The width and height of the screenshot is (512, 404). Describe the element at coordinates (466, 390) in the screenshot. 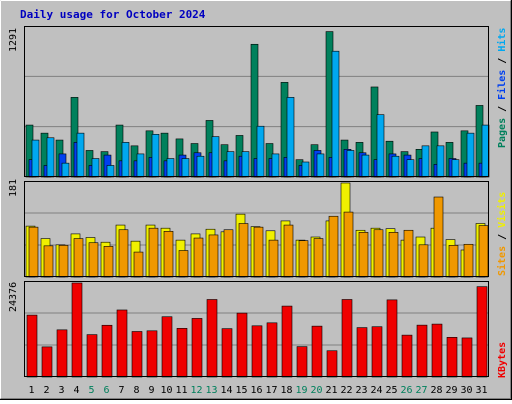

I see `day-label-30: 30` at that location.